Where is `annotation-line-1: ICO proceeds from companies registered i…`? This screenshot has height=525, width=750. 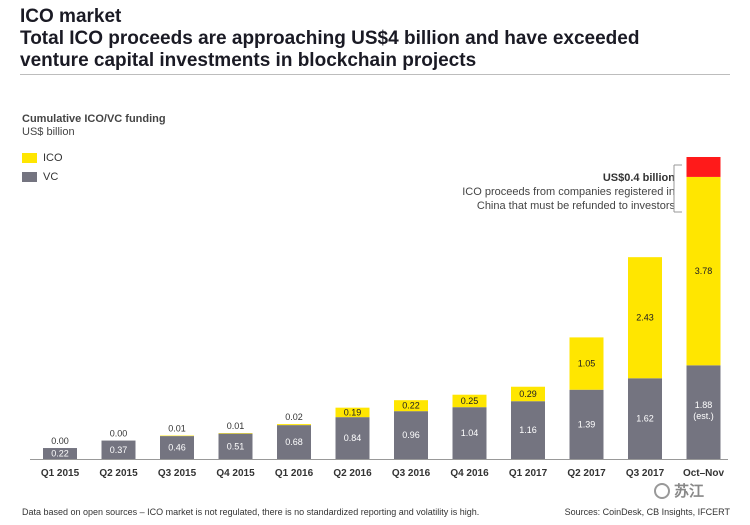 annotation-line-1: ICO proceeds from companies registered i… is located at coordinates (568, 192).